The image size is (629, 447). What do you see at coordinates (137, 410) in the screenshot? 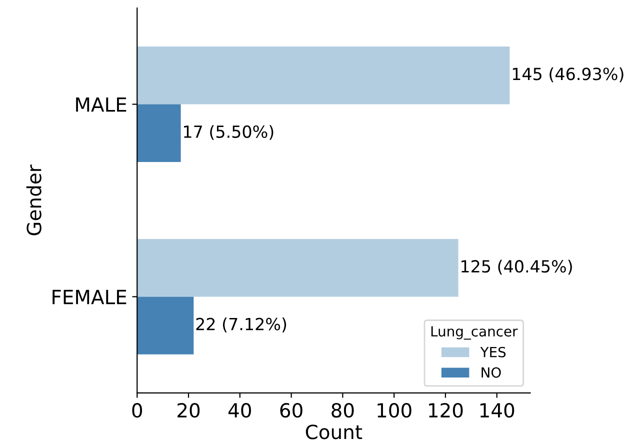
I see `x-tick-label: 0` at bounding box center [137, 410].